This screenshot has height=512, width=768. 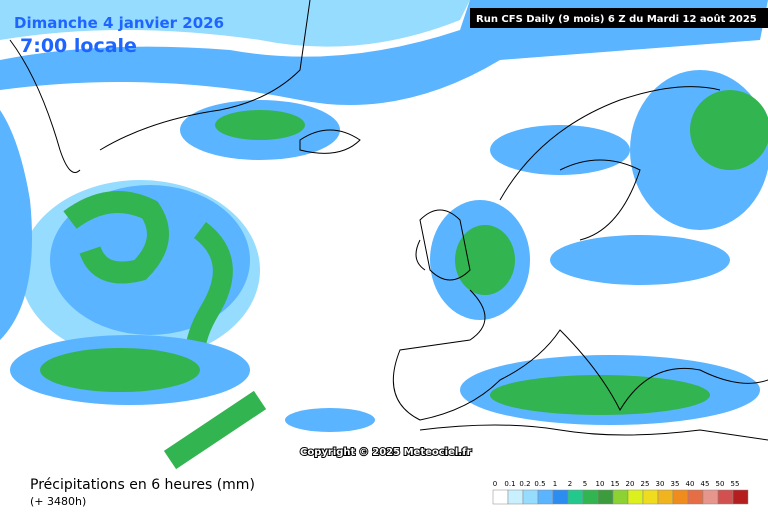 I want to click on scandinavia-coast, so click(x=610, y=163).